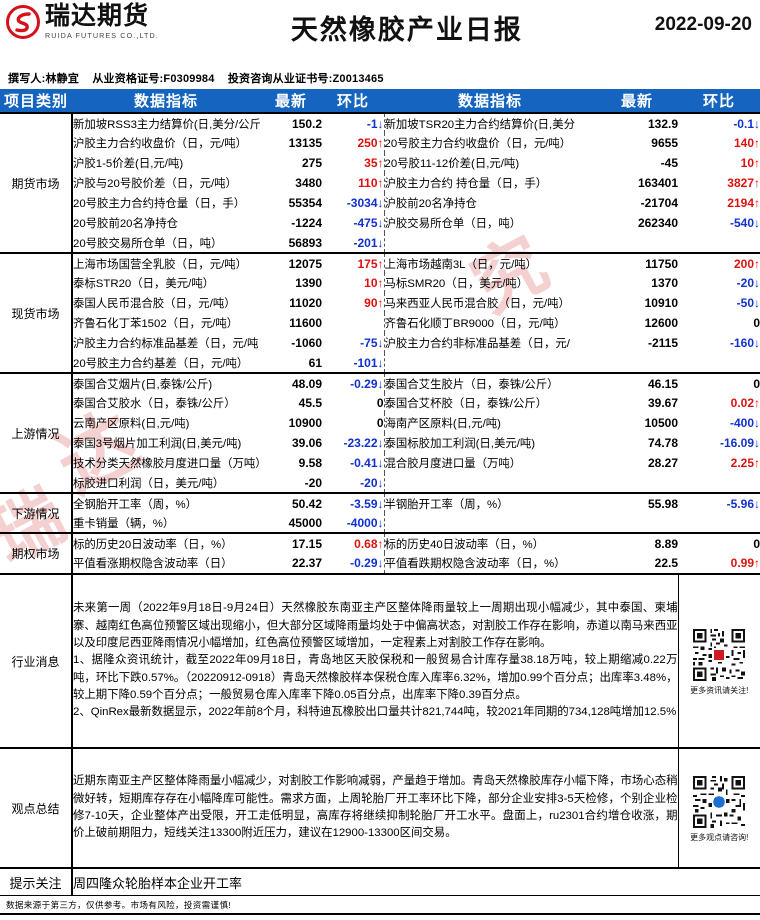 The width and height of the screenshot is (760, 920). I want to click on indicator-change-right: -20↓, so click(748, 283).